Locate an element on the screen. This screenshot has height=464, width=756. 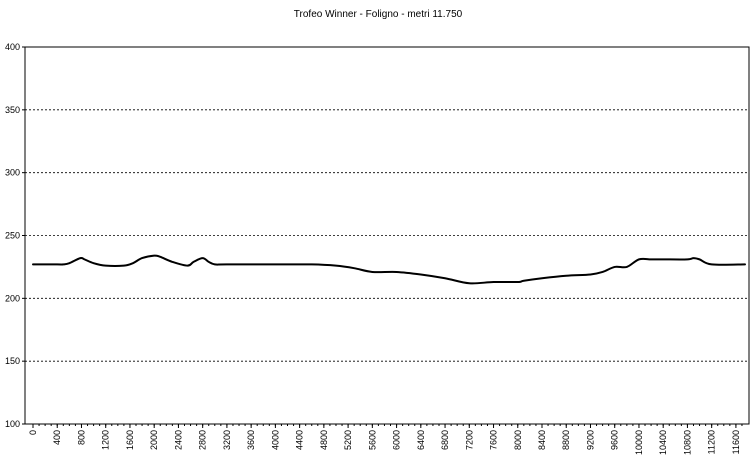
x-tick-label: 8400 is located at coordinates (542, 440).